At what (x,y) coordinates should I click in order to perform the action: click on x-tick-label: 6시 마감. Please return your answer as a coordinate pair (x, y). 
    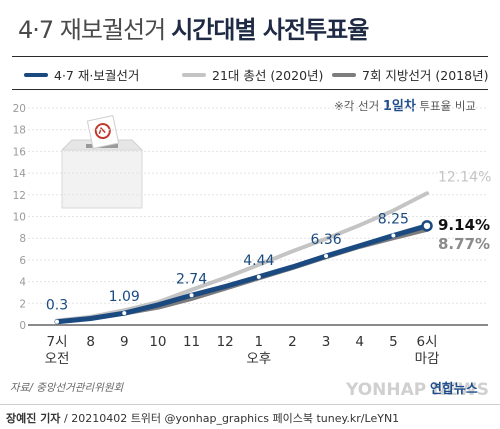
    Looking at the image, I should click on (427, 350).